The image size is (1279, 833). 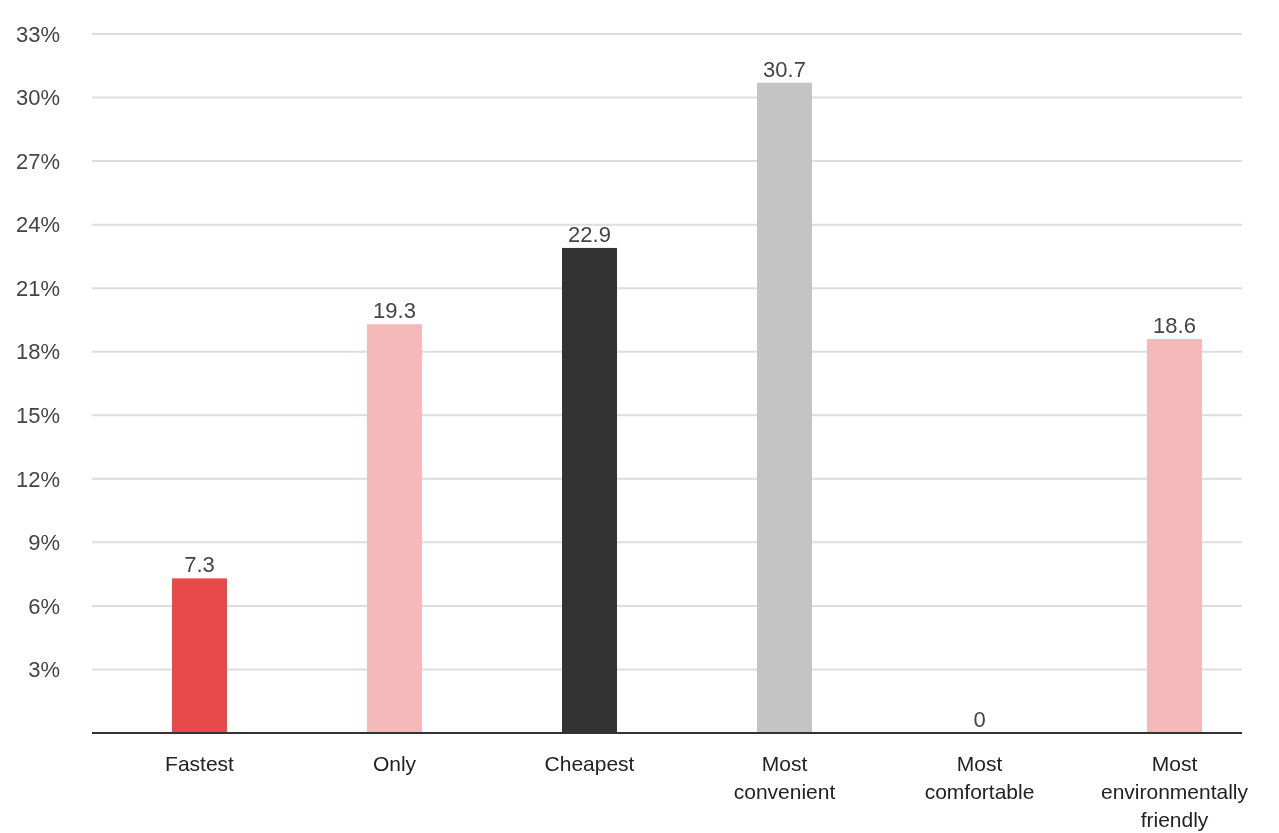 I want to click on x-tick-label: Most comfortable, so click(x=979, y=777).